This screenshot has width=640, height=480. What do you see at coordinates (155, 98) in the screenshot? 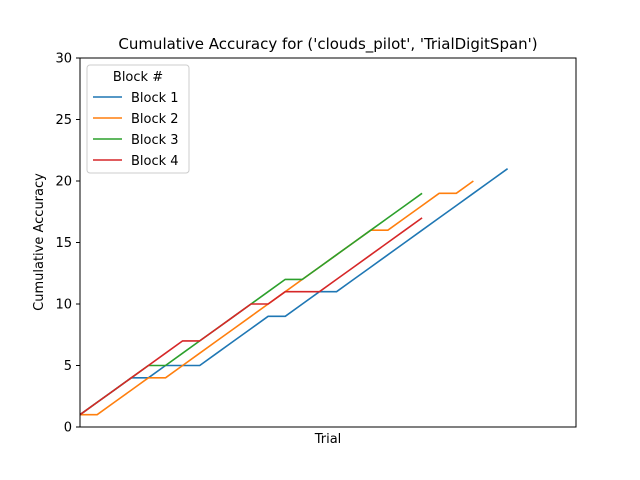
I see `legend-label-block-1: Block 1` at bounding box center [155, 98].